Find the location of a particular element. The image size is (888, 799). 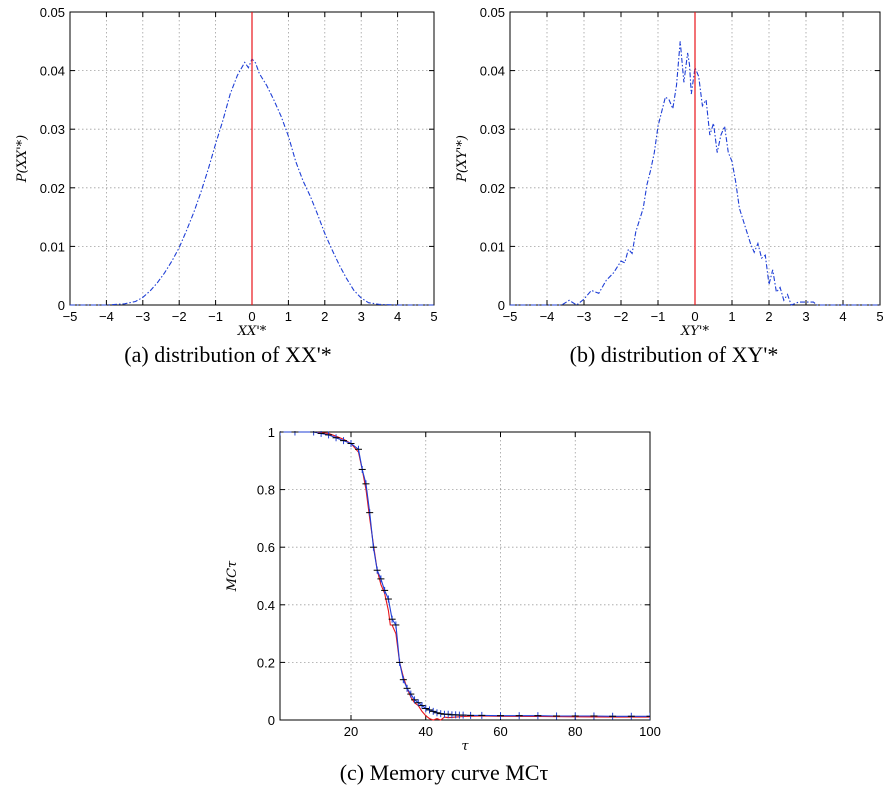

chart-b-y-tick-label: 0.02 is located at coordinates (492, 188).